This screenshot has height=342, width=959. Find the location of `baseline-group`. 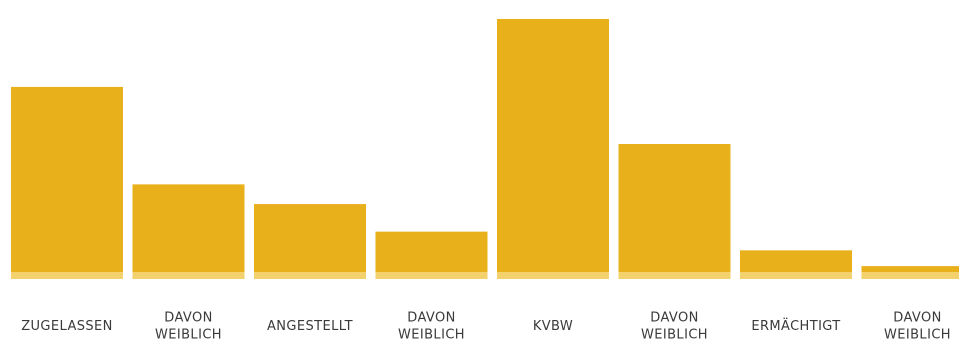

baseline-group is located at coordinates (485, 275).